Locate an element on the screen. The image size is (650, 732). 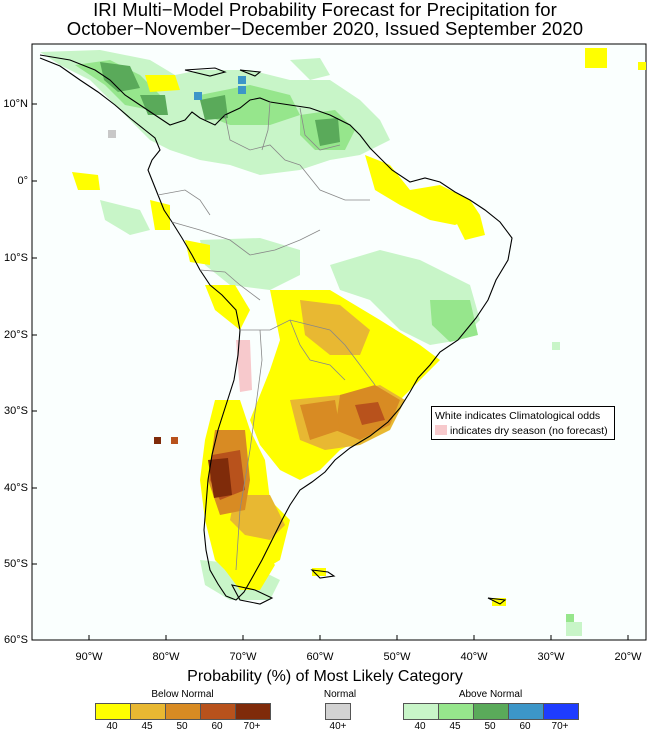
above-normal-brazil-east-moderate is located at coordinates (454, 321).